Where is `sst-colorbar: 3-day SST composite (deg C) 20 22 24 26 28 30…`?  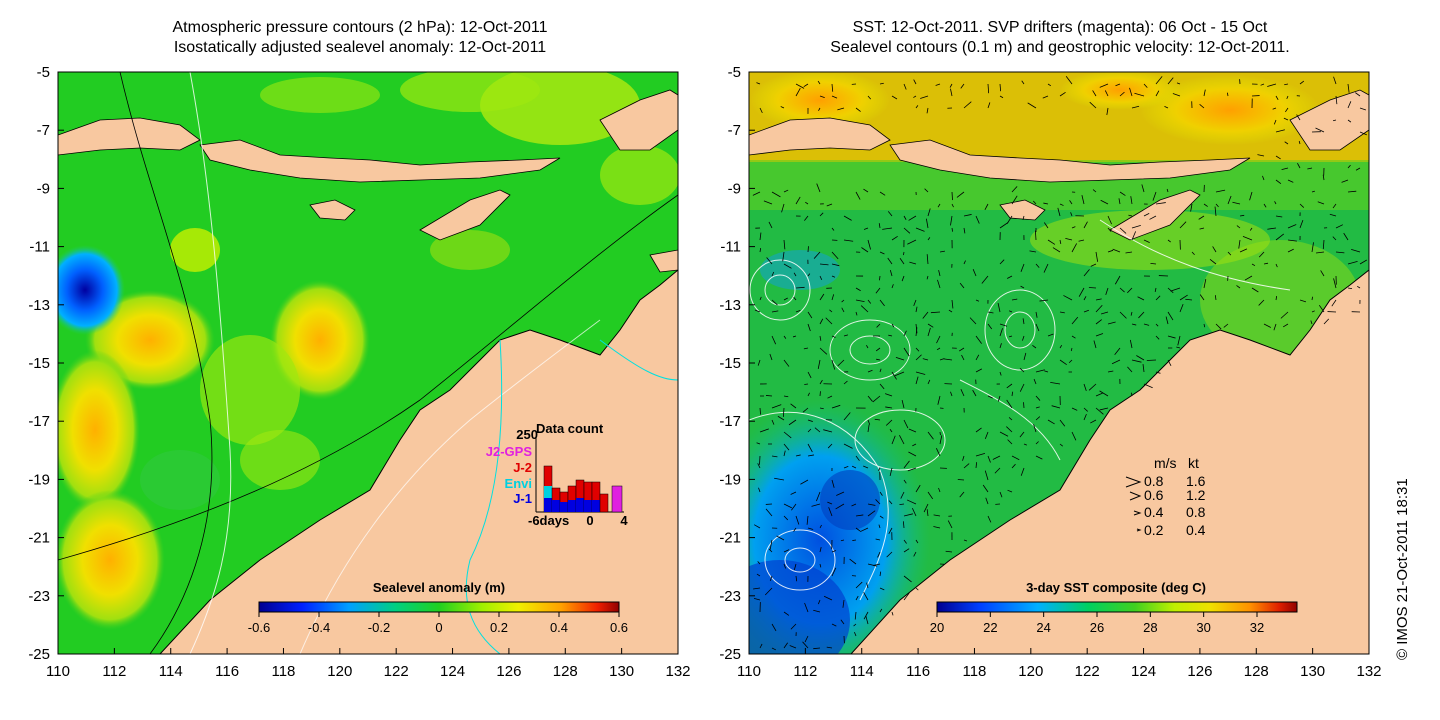 sst-colorbar: 3-day SST composite (deg C) 20 22 24 26 28 30… is located at coordinates (1114, 607).